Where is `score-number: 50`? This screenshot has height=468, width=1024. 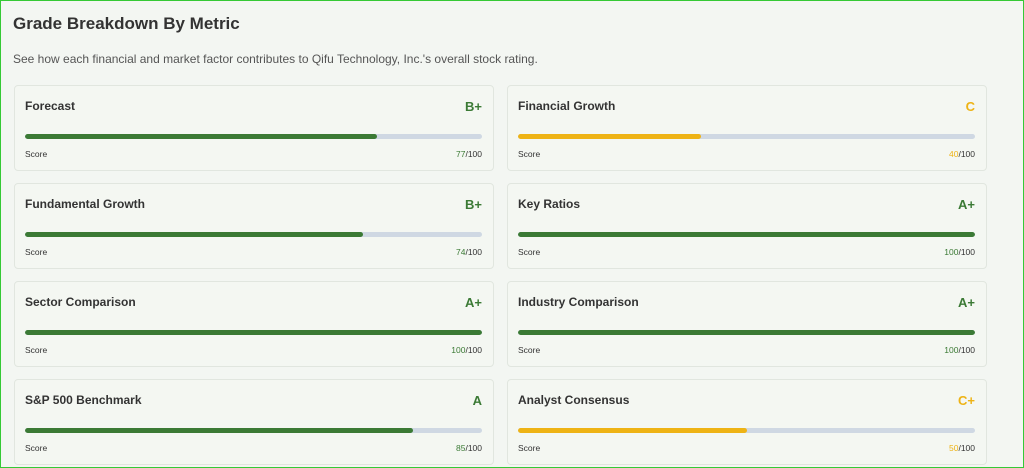
score-number: 50 is located at coordinates (953, 448).